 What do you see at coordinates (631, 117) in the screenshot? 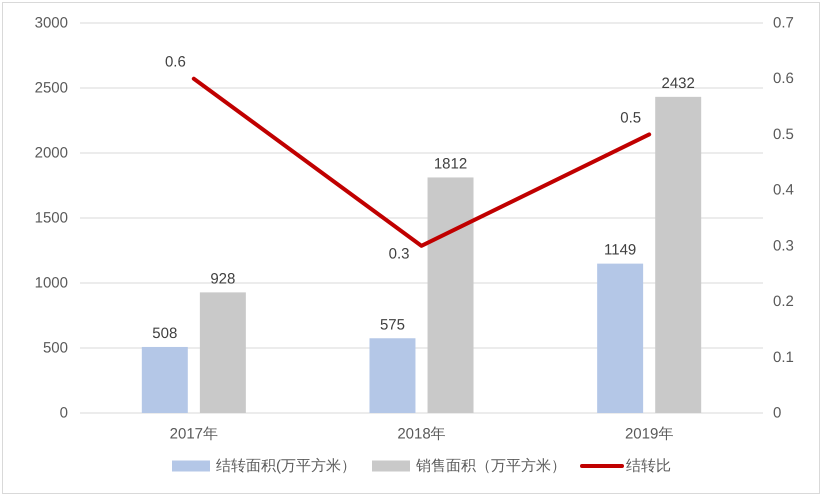
I see `data-label: 0.5` at bounding box center [631, 117].